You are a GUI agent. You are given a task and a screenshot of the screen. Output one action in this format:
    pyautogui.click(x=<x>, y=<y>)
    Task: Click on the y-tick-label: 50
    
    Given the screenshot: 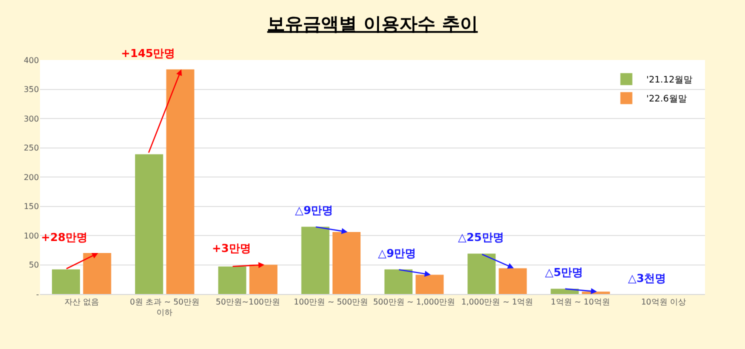 What is the action you would take?
    pyautogui.click(x=33, y=265)
    